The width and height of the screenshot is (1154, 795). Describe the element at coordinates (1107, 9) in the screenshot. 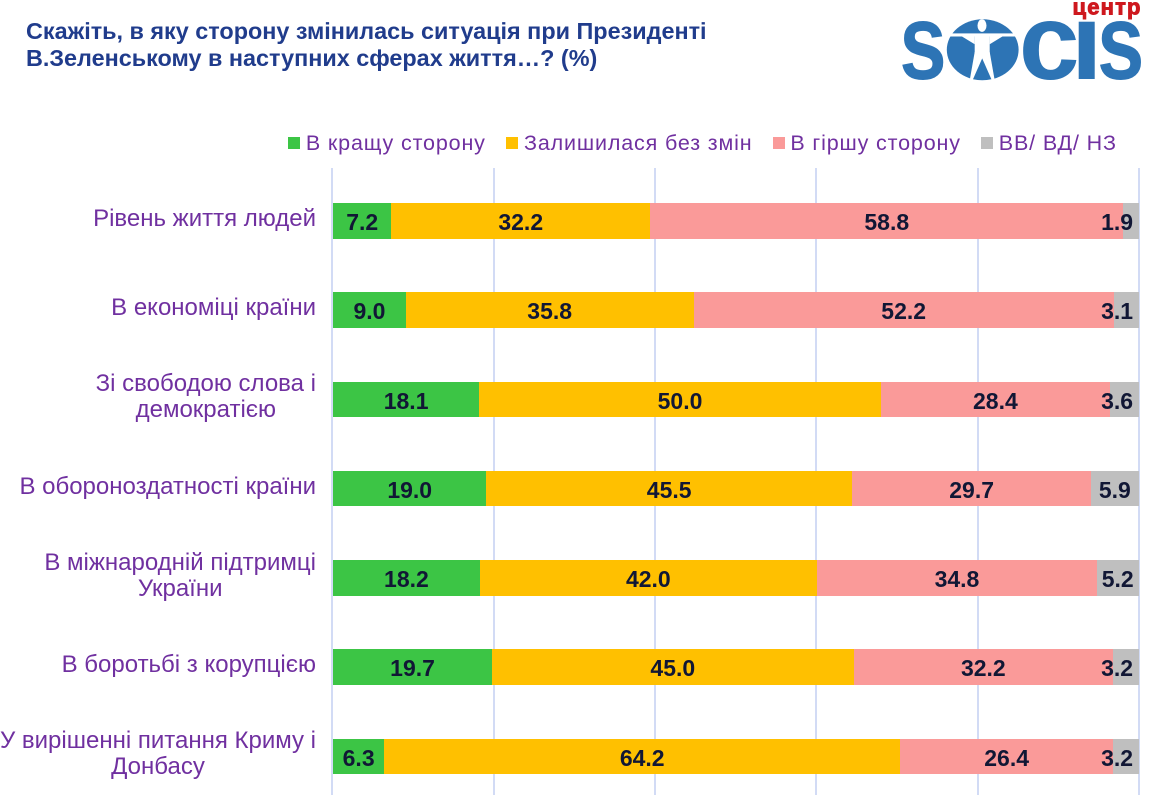

I see `svg-text: центр` at that location.